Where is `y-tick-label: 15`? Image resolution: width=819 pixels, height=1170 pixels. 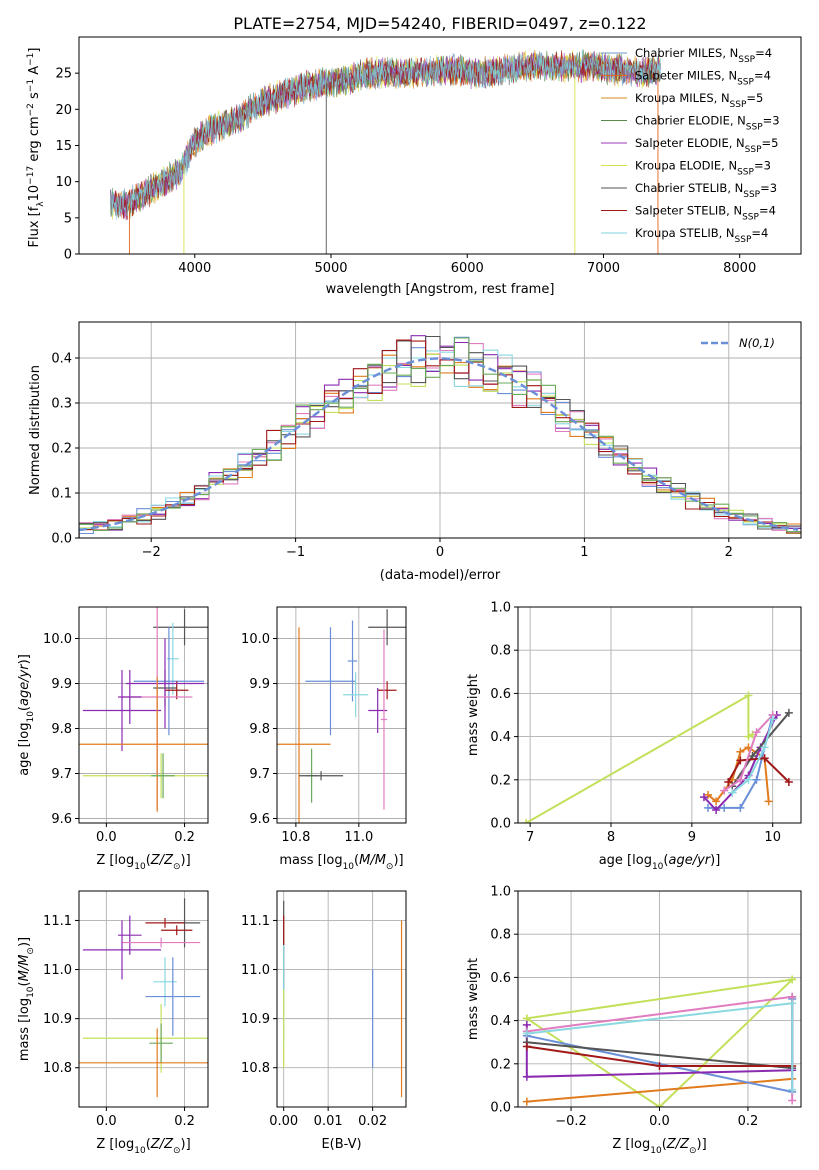
y-tick-label: 15 is located at coordinates (63, 146).